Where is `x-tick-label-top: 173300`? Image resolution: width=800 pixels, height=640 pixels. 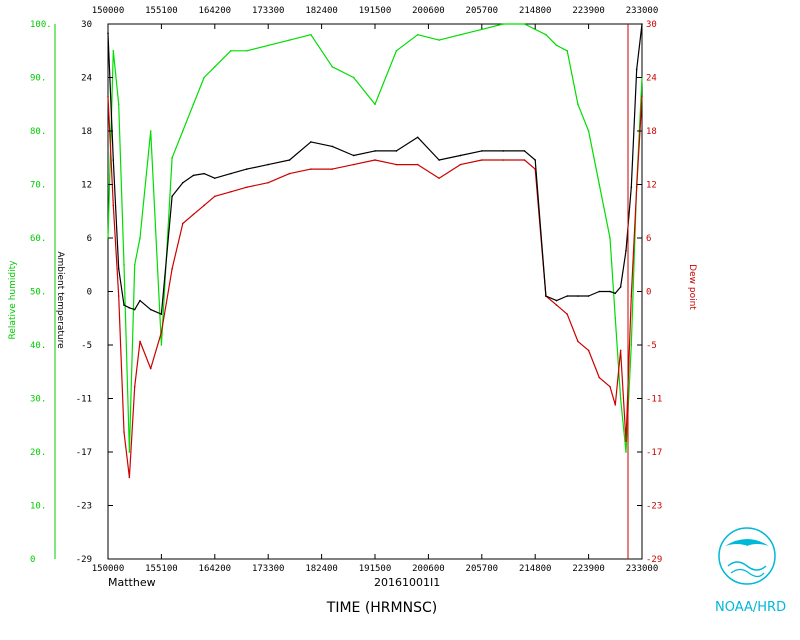
x-tick-label-top: 173300 is located at coordinates (268, 11).